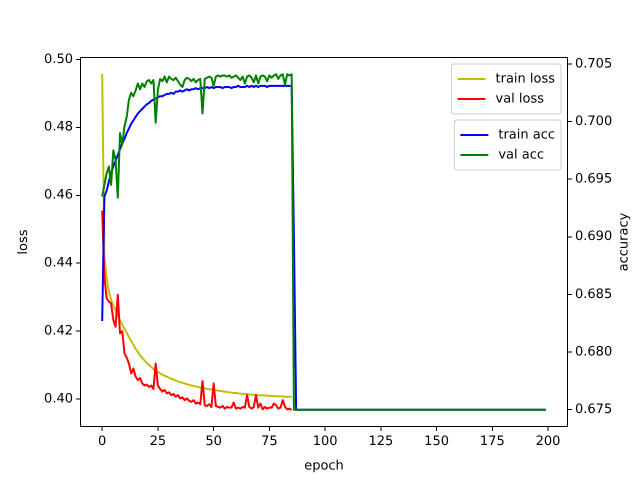 Image resolution: width=640 pixels, height=480 pixels. What do you see at coordinates (519, 98) in the screenshot?
I see `legend-label: val loss` at bounding box center [519, 98].